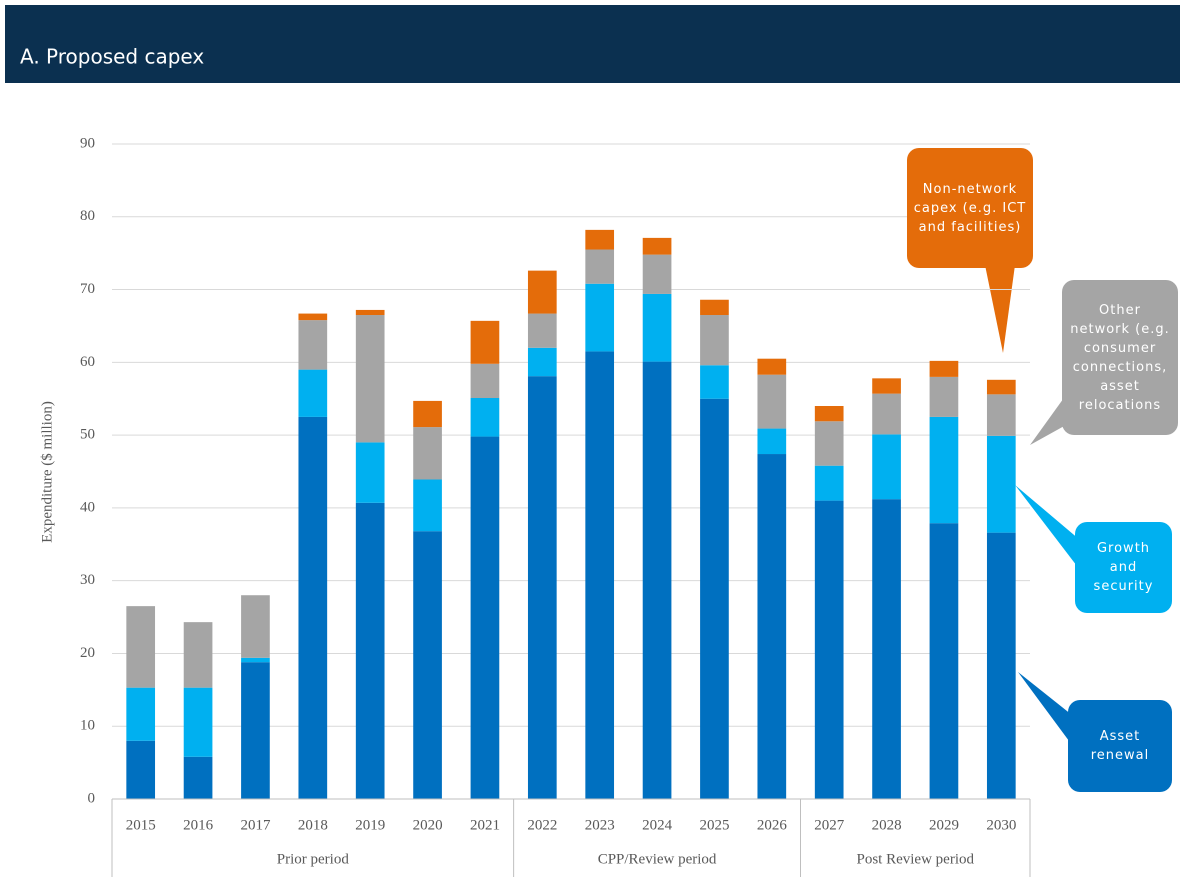 Image resolution: width=1180 pixels, height=877 pixels. Describe the element at coordinates (600, 825) in the screenshot. I see `x-tick-label: 2023` at that location.